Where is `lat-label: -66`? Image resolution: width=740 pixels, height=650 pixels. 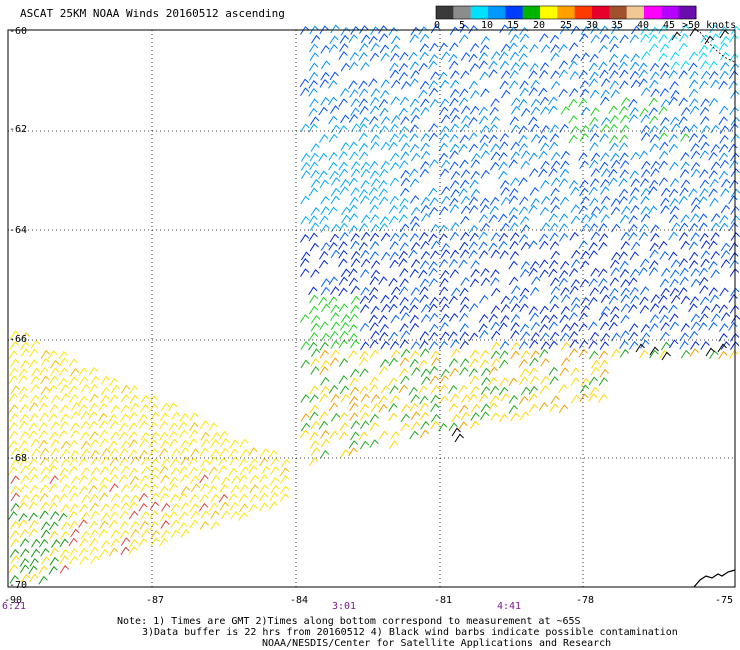 lat-label: -66 is located at coordinates (18, 339).